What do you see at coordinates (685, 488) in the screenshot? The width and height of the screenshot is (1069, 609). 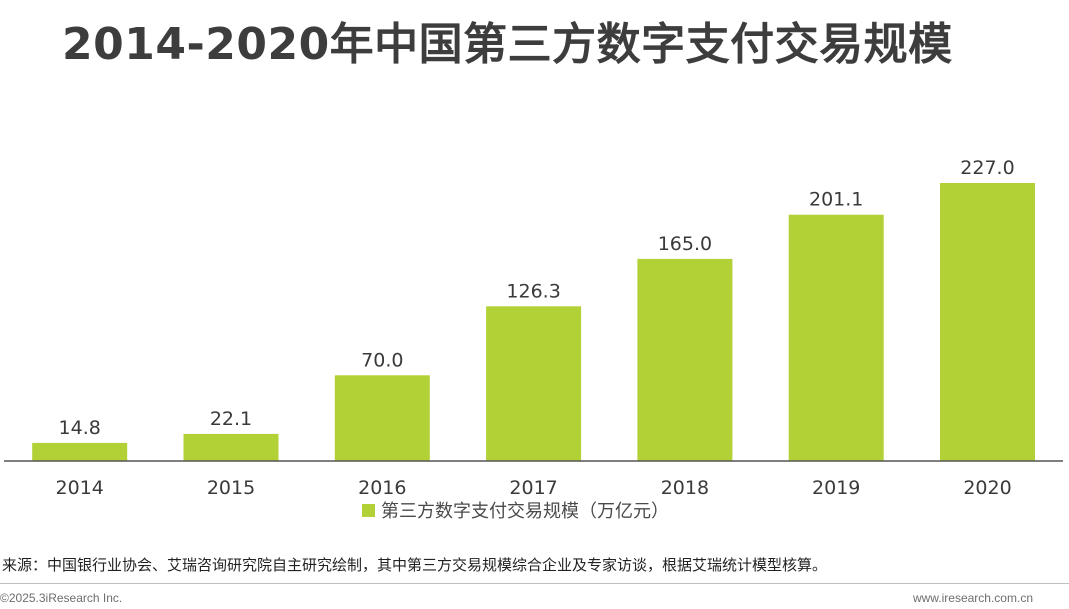 I see `x-tick-2018: 2018` at bounding box center [685, 488].